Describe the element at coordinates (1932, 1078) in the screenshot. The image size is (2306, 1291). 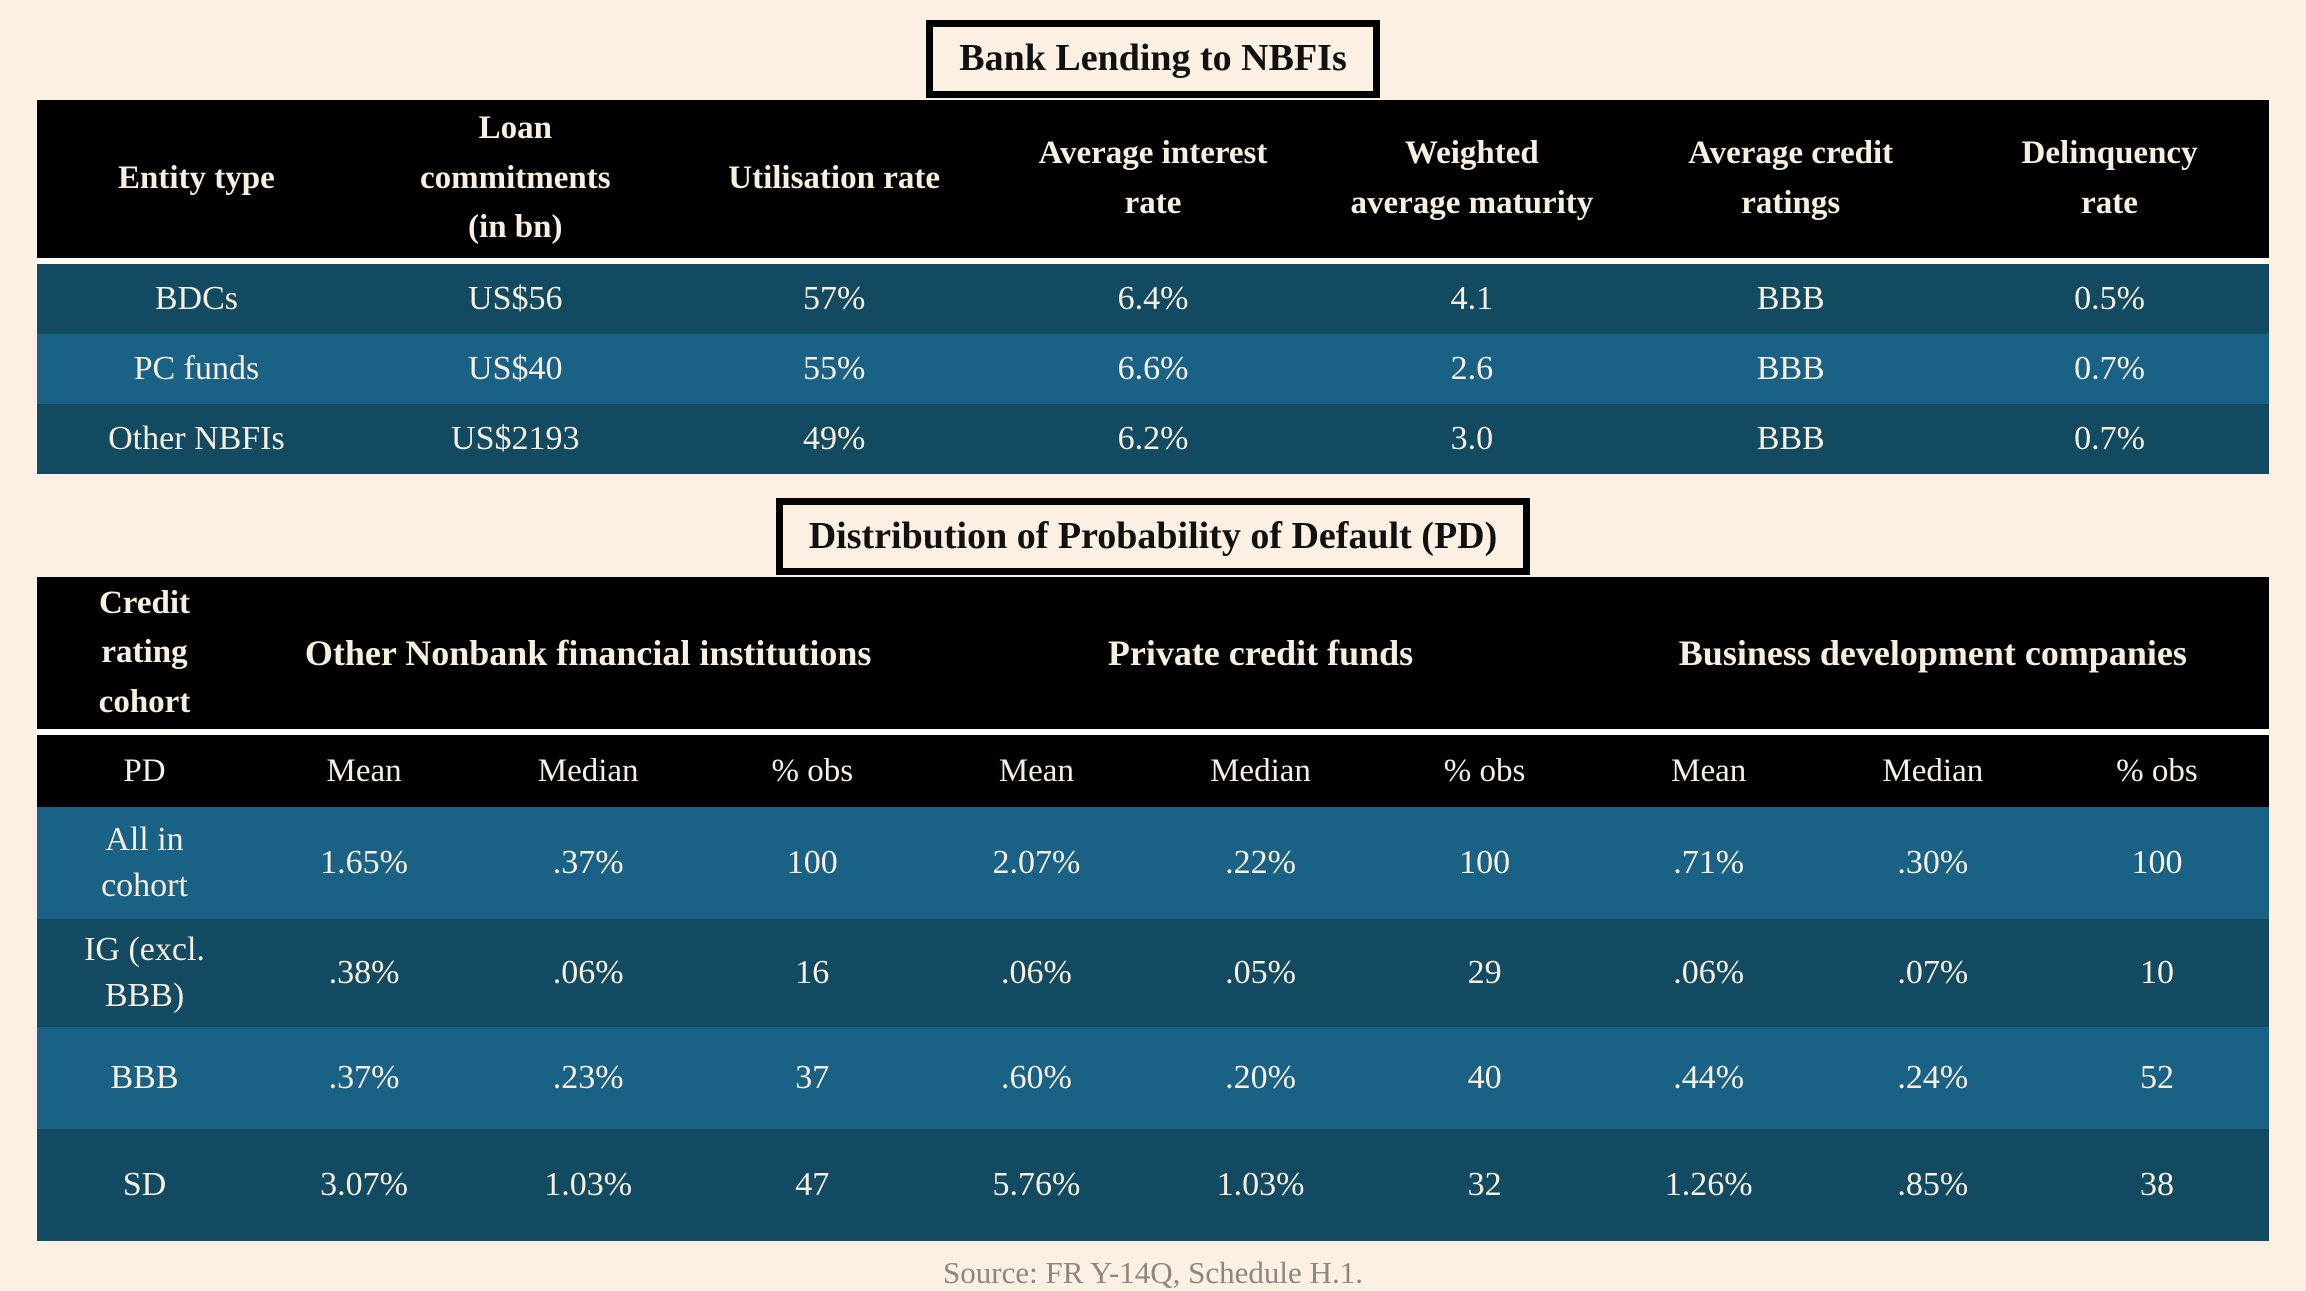
I see `table2-cell: .24%` at that location.